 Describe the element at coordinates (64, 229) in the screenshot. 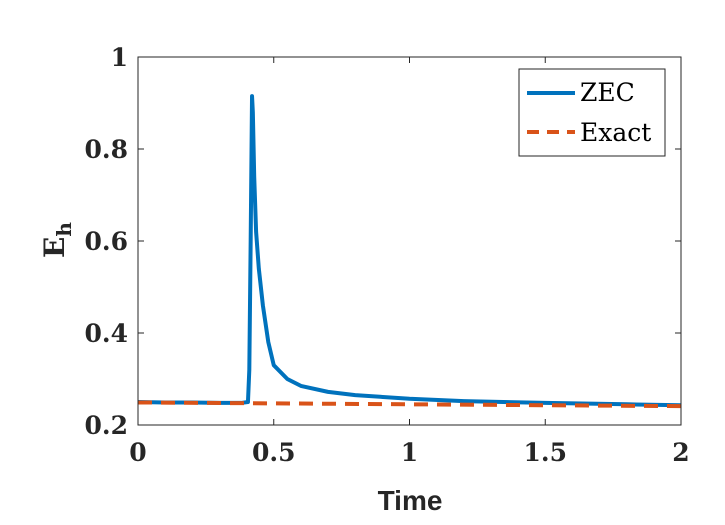

I see `y-axis-label-subscript: h` at that location.